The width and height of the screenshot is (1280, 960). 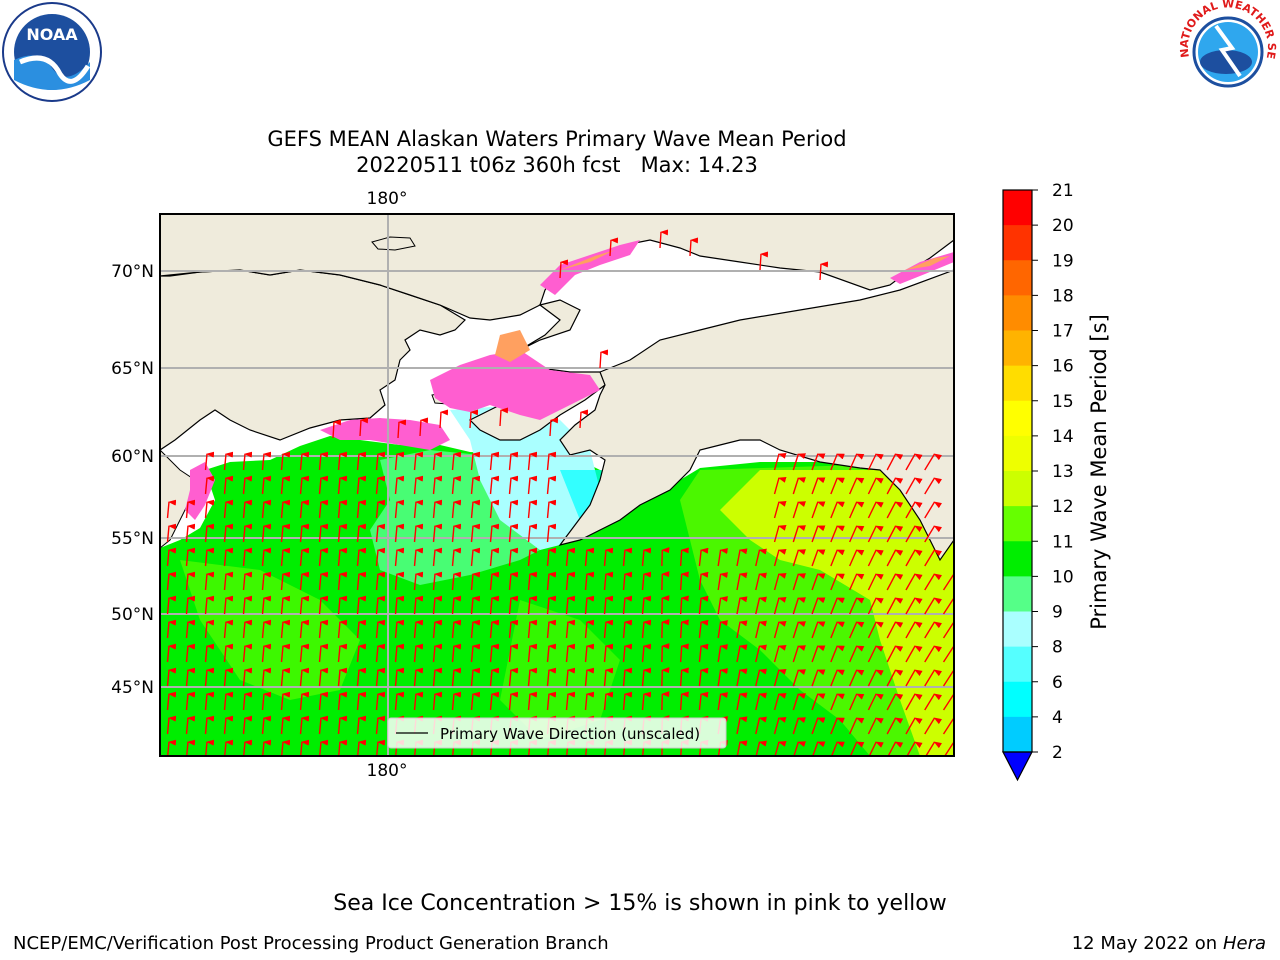 What do you see at coordinates (570, 734) in the screenshot?
I see `legend-label: Primary Wave Direction (unscaled)` at bounding box center [570, 734].